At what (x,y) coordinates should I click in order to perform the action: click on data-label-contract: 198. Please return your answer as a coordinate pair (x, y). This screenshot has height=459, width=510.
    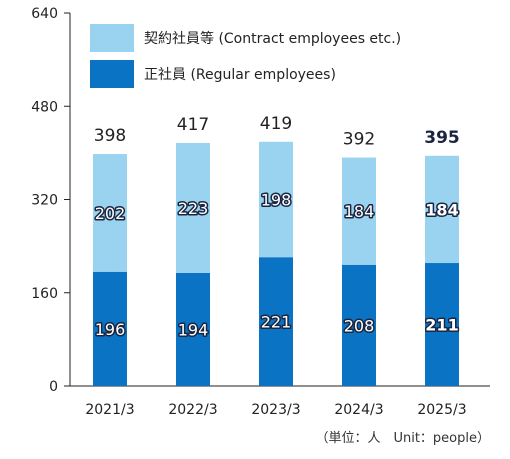
    Looking at the image, I should click on (276, 200).